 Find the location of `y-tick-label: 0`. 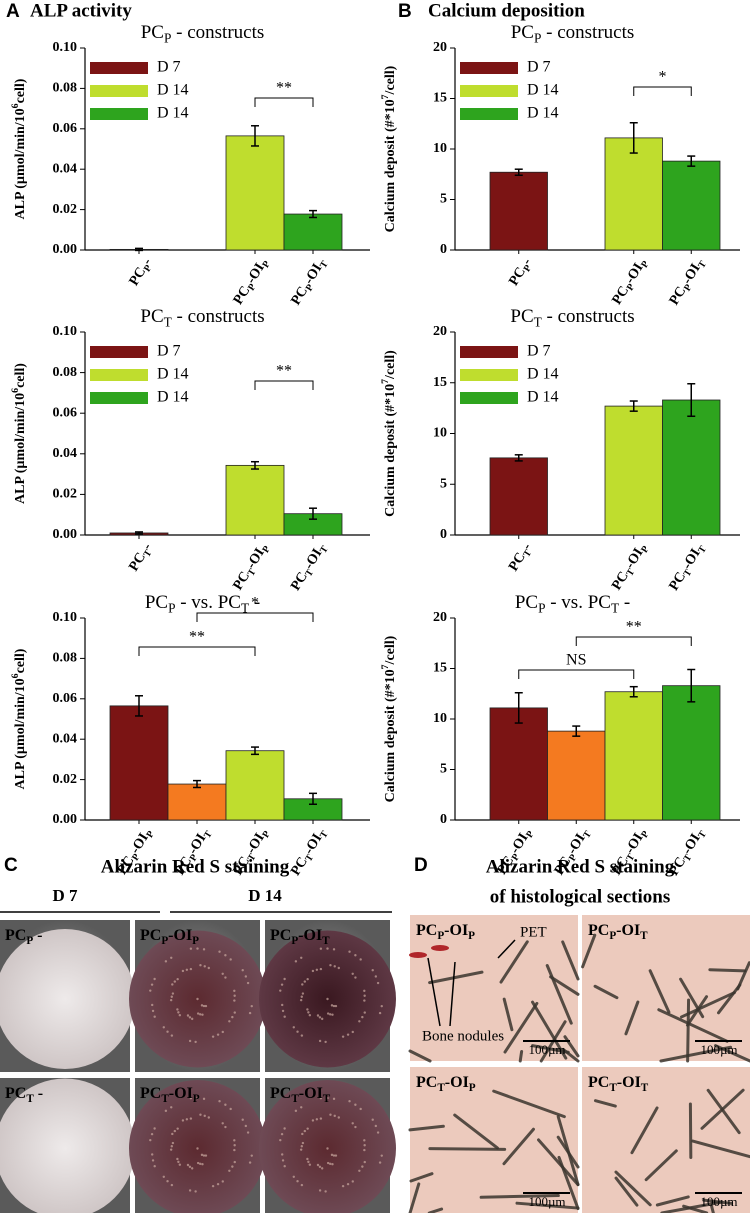

y-tick-label: 0 is located at coordinates (443, 819).